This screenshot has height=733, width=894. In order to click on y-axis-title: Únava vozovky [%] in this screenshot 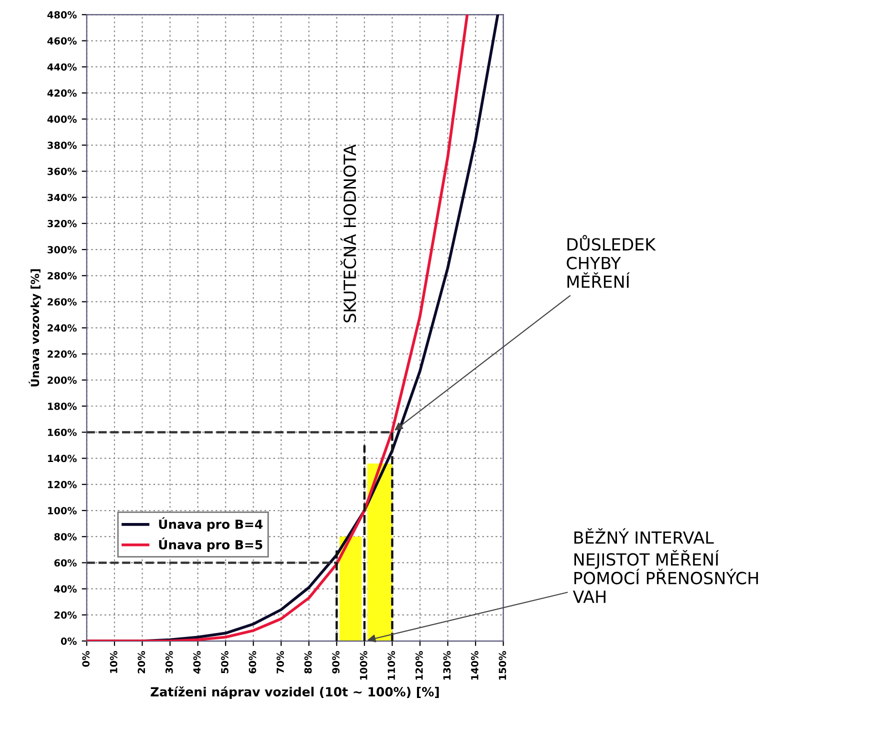, I will do `click(35, 327)`.